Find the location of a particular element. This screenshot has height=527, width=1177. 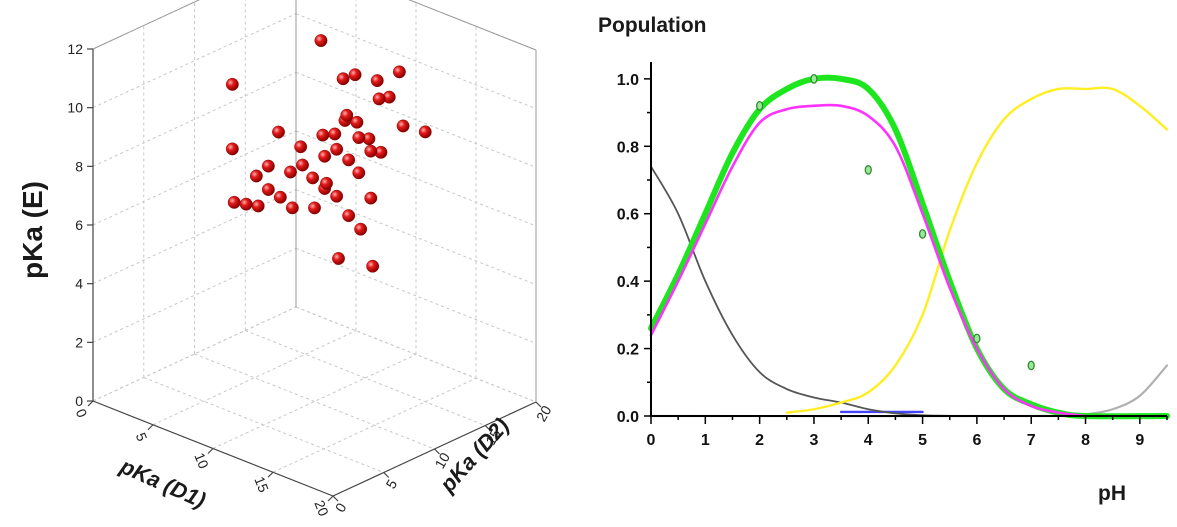

y-tick-labels: 0.0 0.2 0.4 0.6 0.8 1.0 is located at coordinates (628, 249).